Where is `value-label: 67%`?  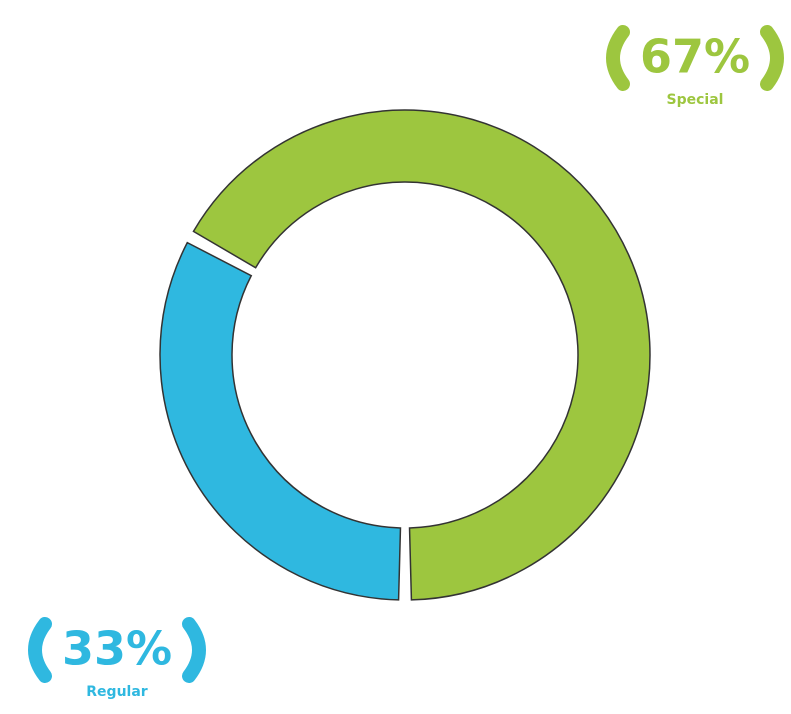
value-label: 67% is located at coordinates (695, 57).